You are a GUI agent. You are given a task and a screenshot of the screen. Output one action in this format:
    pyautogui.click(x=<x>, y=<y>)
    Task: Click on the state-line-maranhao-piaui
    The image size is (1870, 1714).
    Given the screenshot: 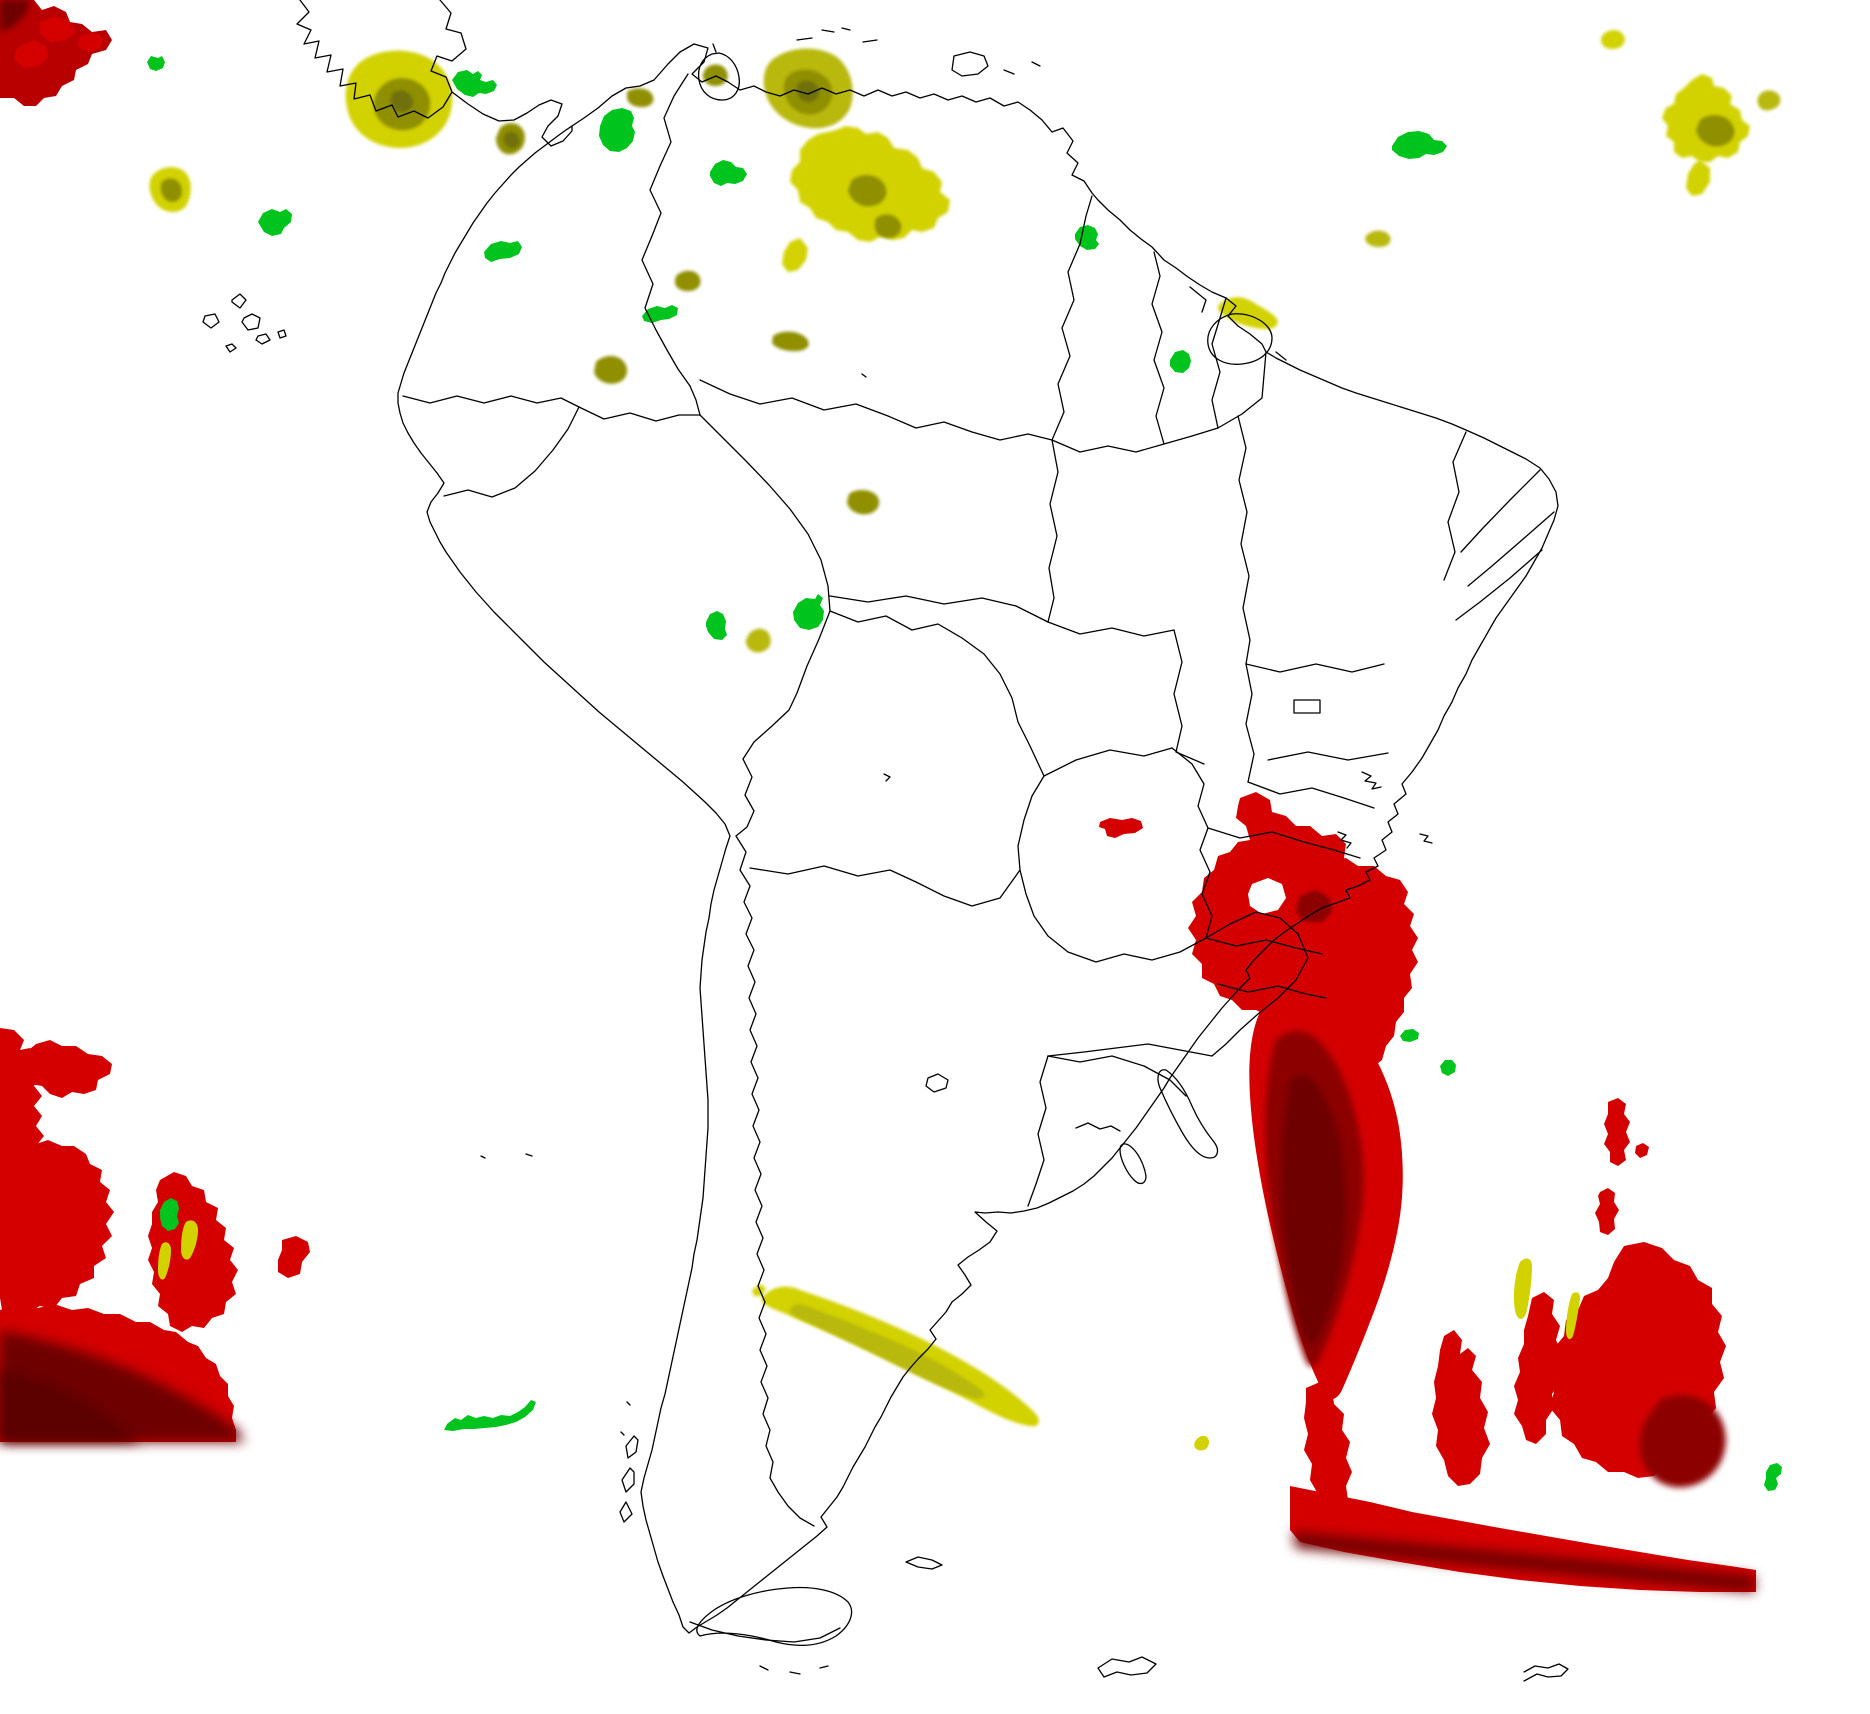 What is the action you would take?
    pyautogui.click(x=1455, y=506)
    